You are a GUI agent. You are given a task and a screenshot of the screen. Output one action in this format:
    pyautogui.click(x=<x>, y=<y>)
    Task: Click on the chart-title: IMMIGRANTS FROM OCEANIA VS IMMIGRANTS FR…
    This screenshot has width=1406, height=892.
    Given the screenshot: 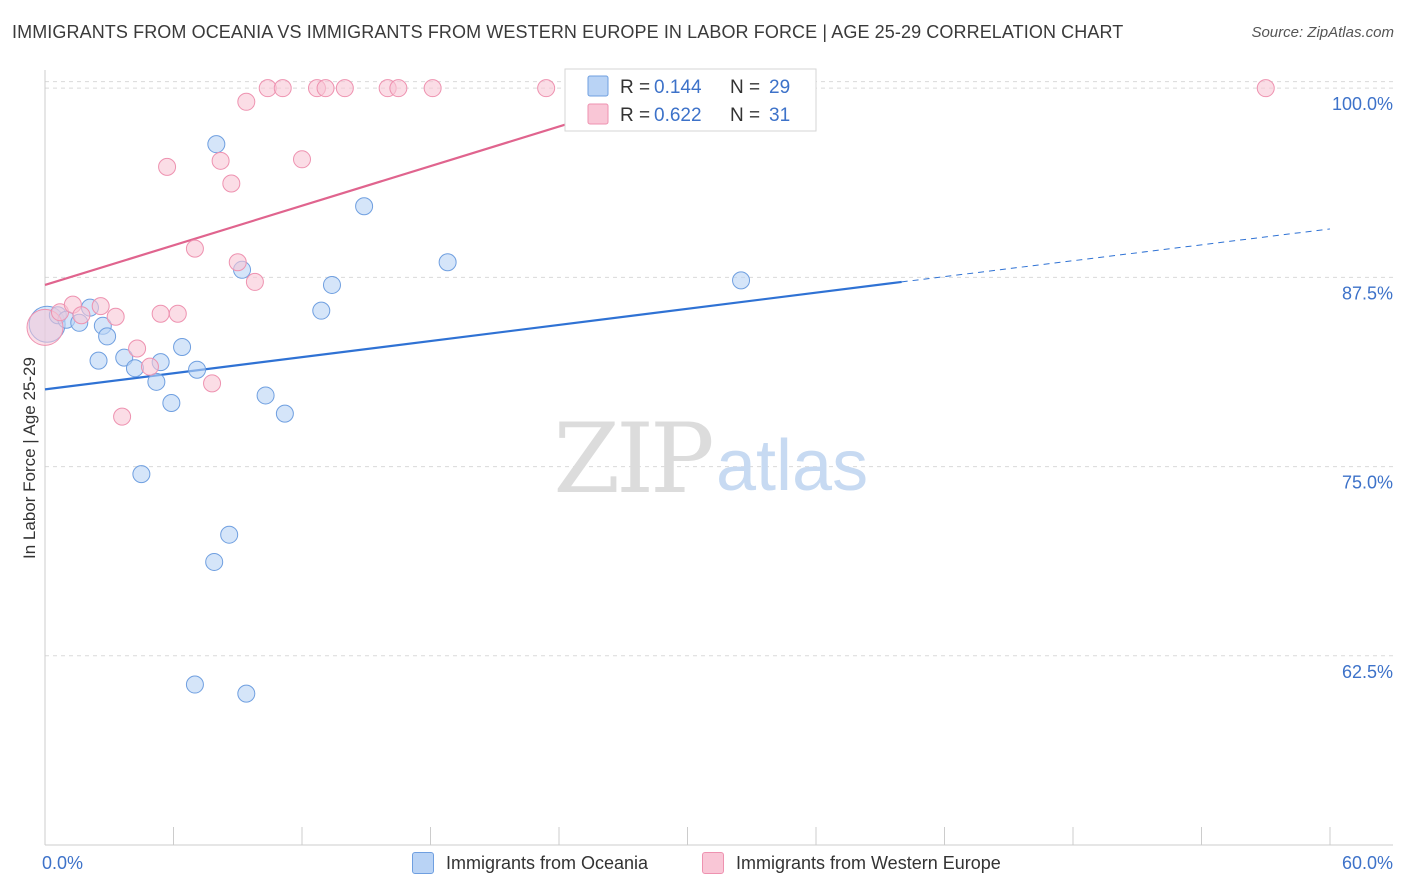 What is the action you would take?
    pyautogui.click(x=568, y=32)
    